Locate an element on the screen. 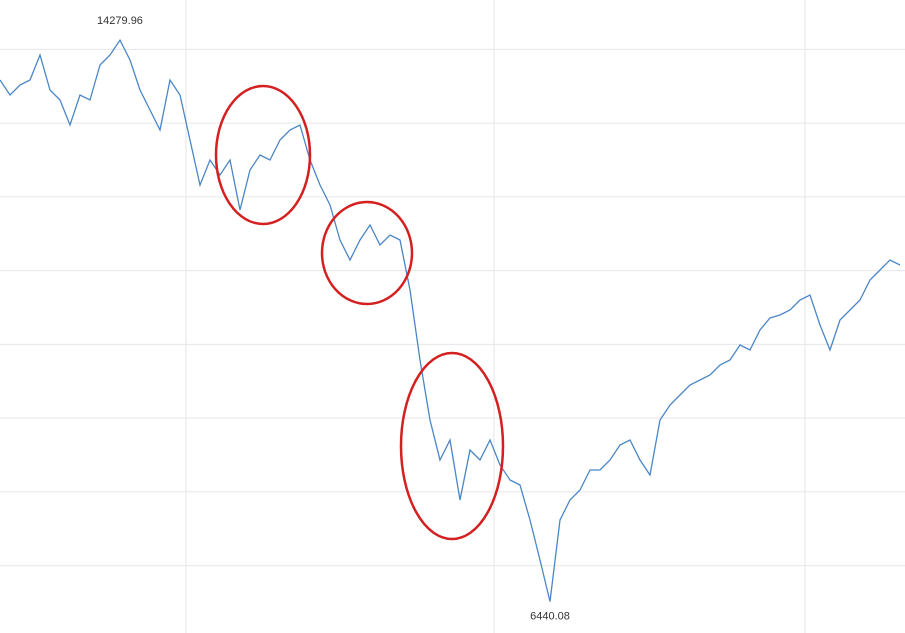 The width and height of the screenshot is (905, 633). max-label: 14279.96 is located at coordinates (120, 21).